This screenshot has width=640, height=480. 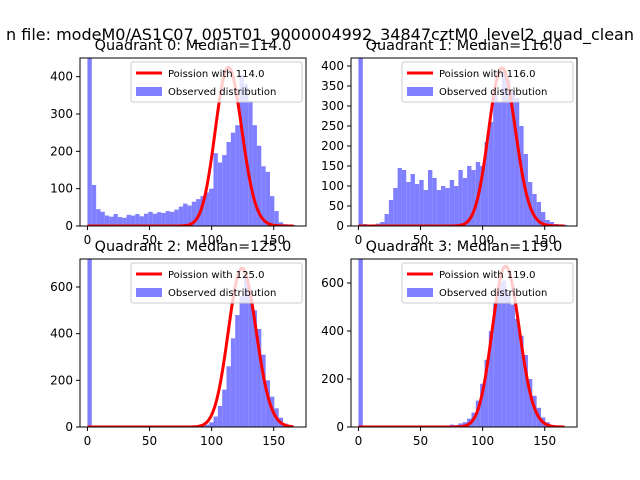 What do you see at coordinates (216, 74) in the screenshot?
I see `legend-label: Poission with 114.0` at bounding box center [216, 74].